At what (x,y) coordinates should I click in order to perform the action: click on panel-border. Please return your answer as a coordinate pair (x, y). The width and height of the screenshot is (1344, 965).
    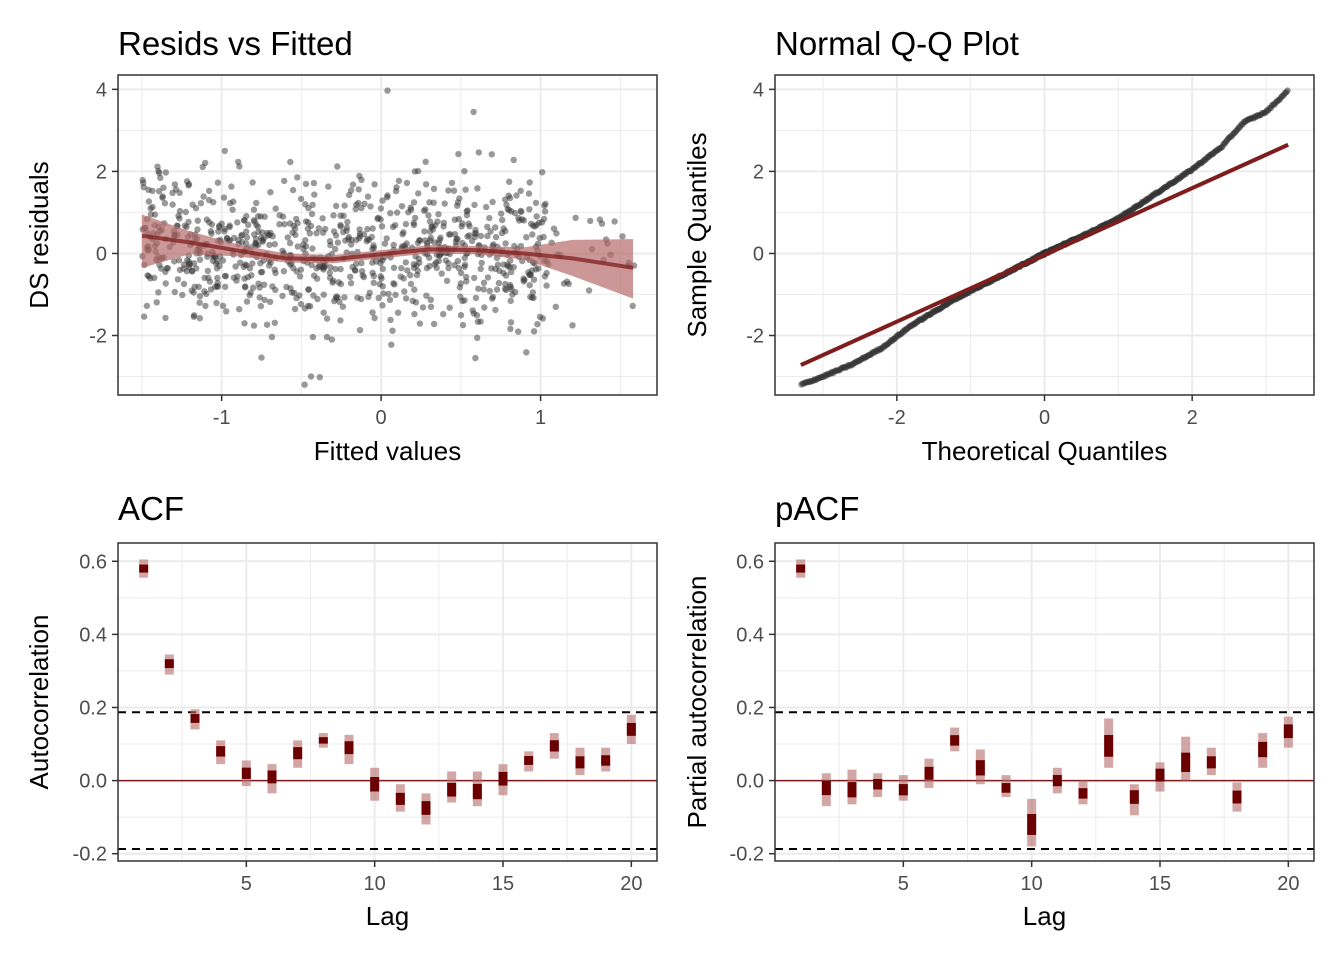
    Looking at the image, I should click on (387, 235).